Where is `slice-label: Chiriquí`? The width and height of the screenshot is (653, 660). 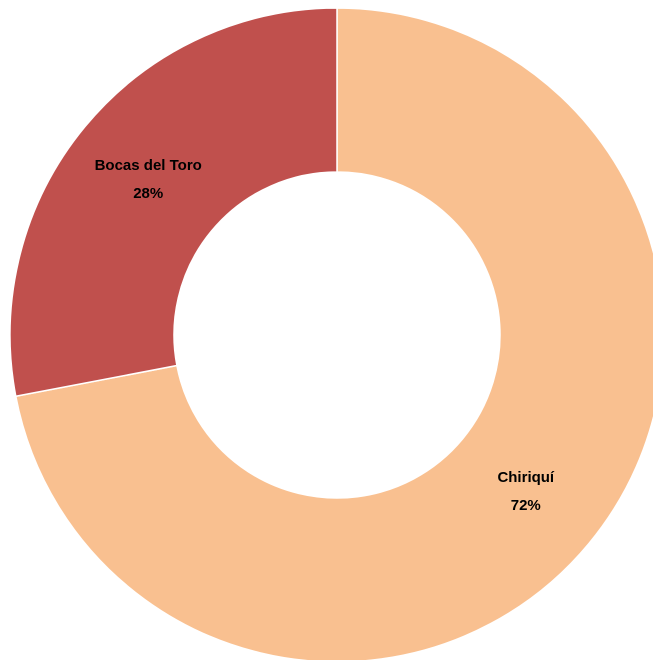 slice-label: Chiriquí is located at coordinates (525, 477).